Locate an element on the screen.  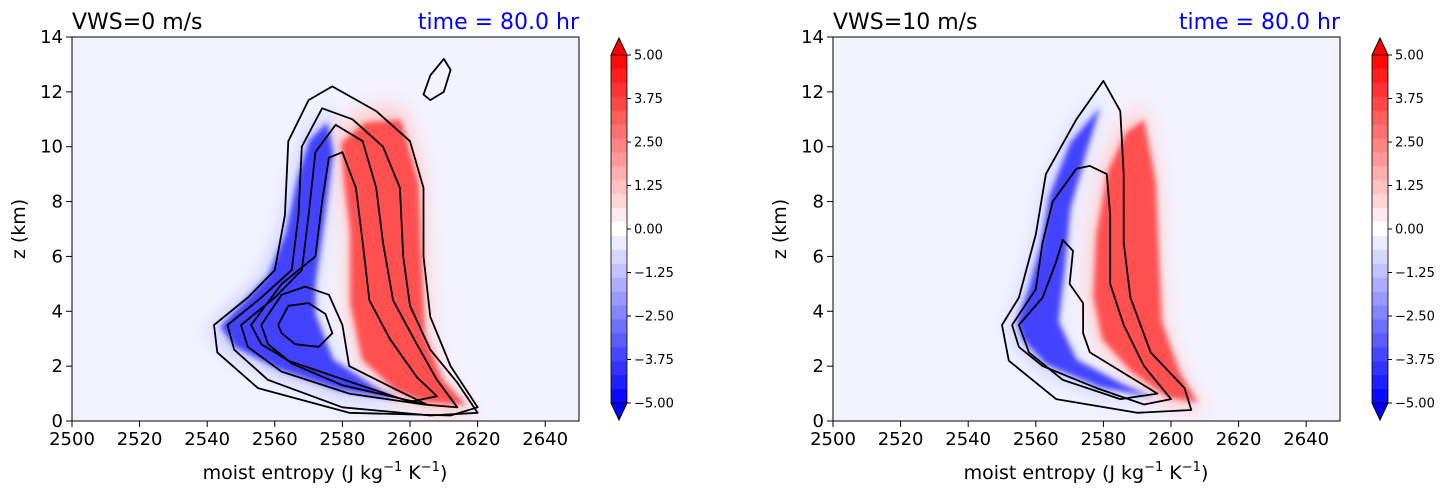
y-axis-label: z (km) is located at coordinates (19, 229).